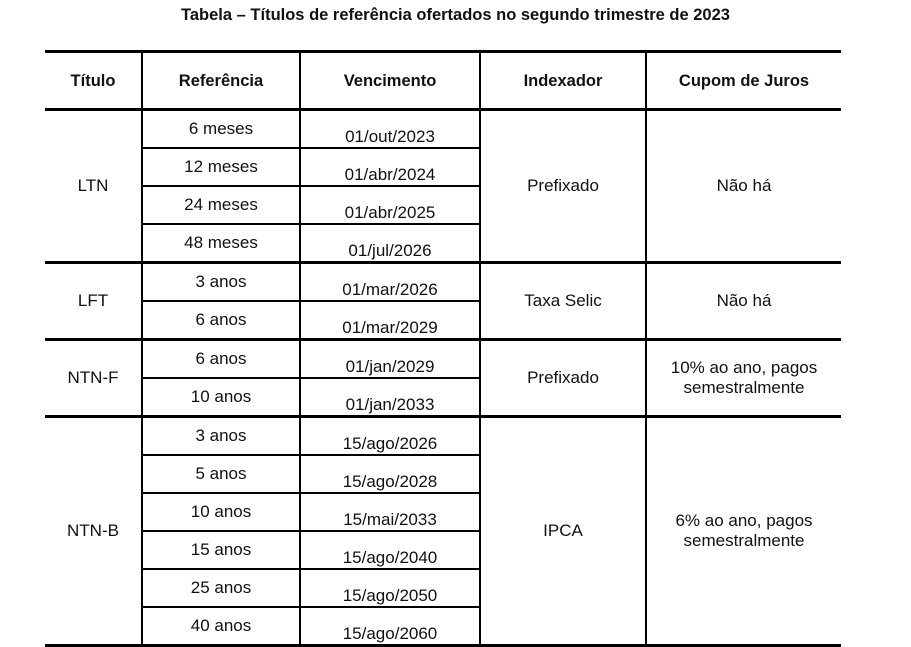 The width and height of the screenshot is (911, 647). I want to click on cell-vencimento: 15/ago/2040, so click(390, 550).